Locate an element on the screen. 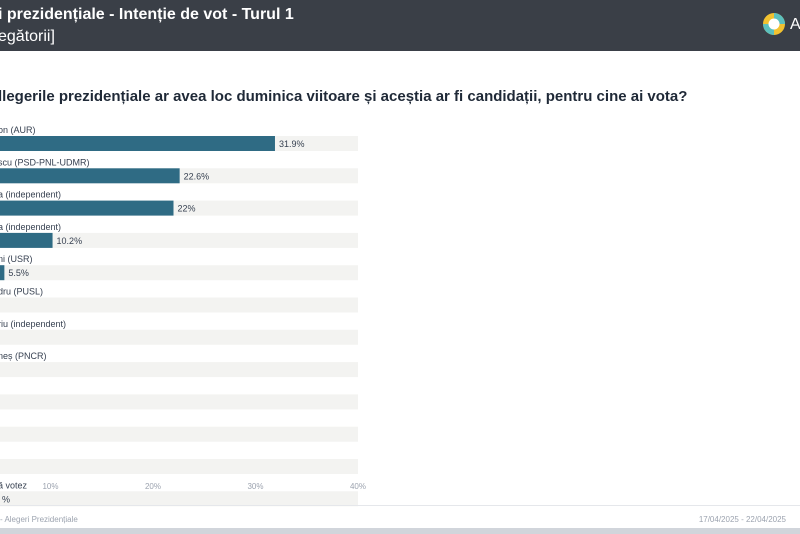  category-label: ă votez is located at coordinates (14, 485).